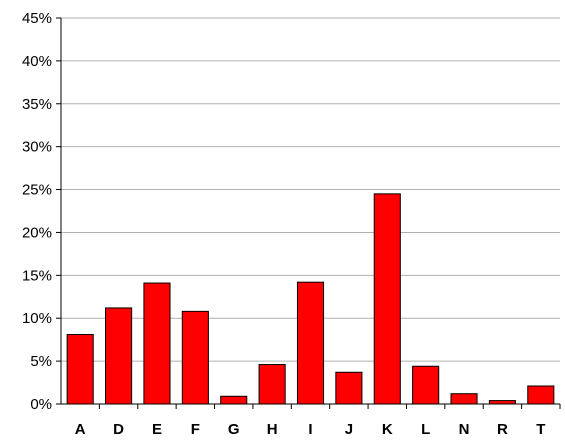  What do you see at coordinates (80, 429) in the screenshot?
I see `x-tick-label: A` at bounding box center [80, 429].